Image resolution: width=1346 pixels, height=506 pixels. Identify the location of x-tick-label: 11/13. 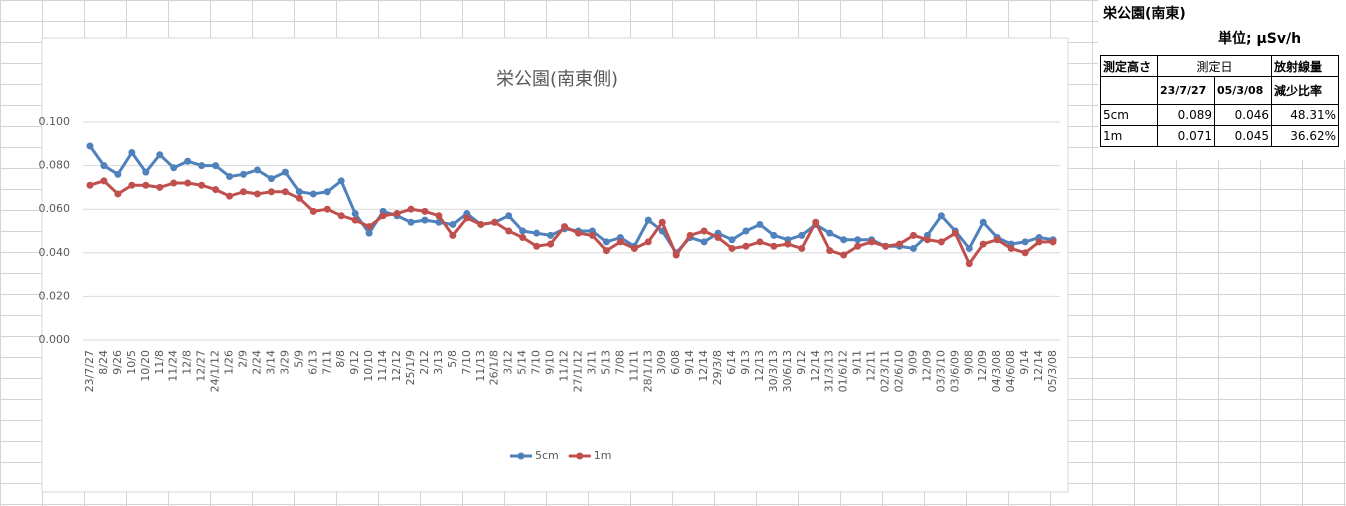
(480, 366).